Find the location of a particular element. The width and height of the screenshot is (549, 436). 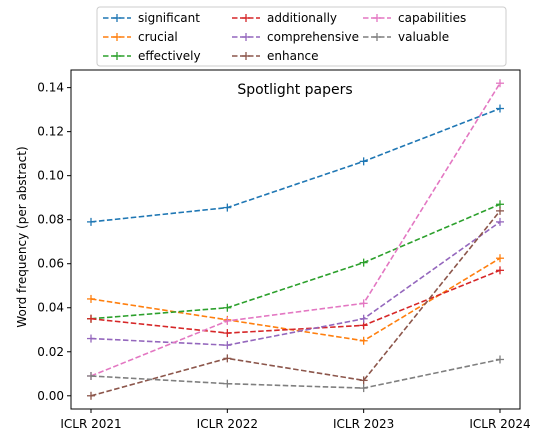

legend-entry-crucial: crucial is located at coordinates (140, 37).